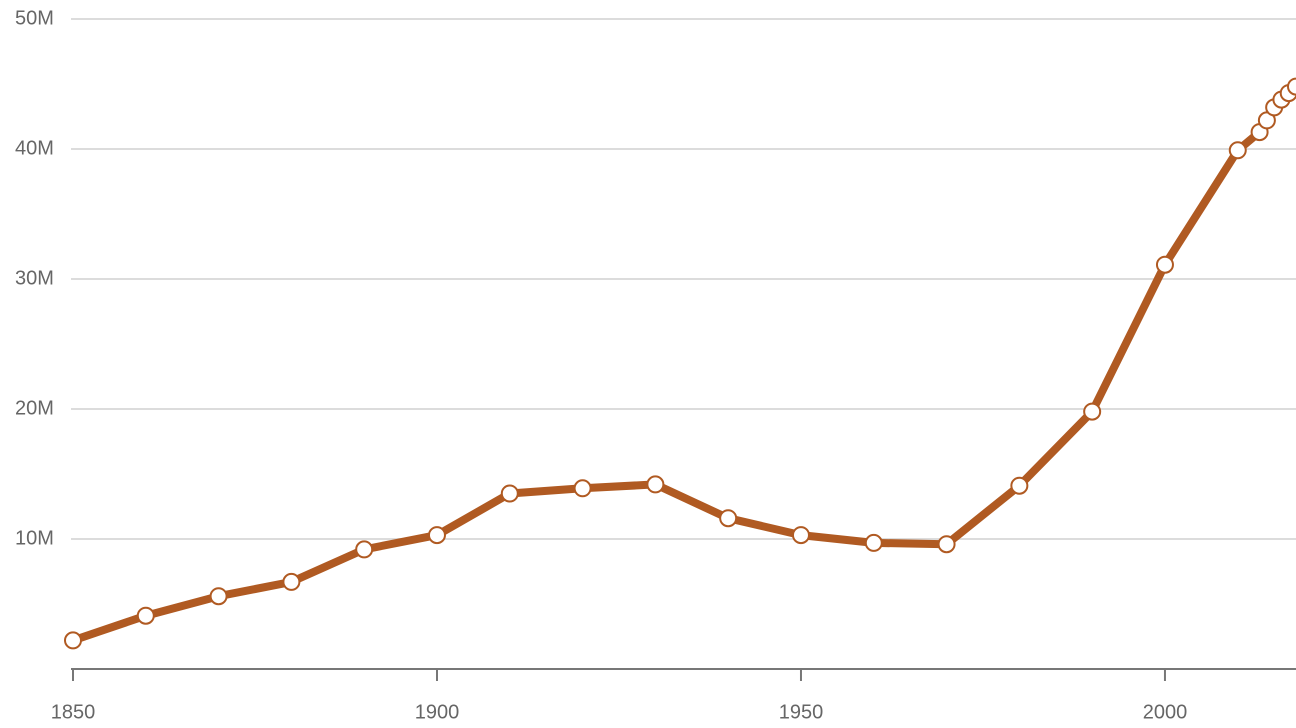 This screenshot has height=728, width=1296. Describe the element at coordinates (34, 278) in the screenshot. I see `y-tick-label: 30M` at that location.